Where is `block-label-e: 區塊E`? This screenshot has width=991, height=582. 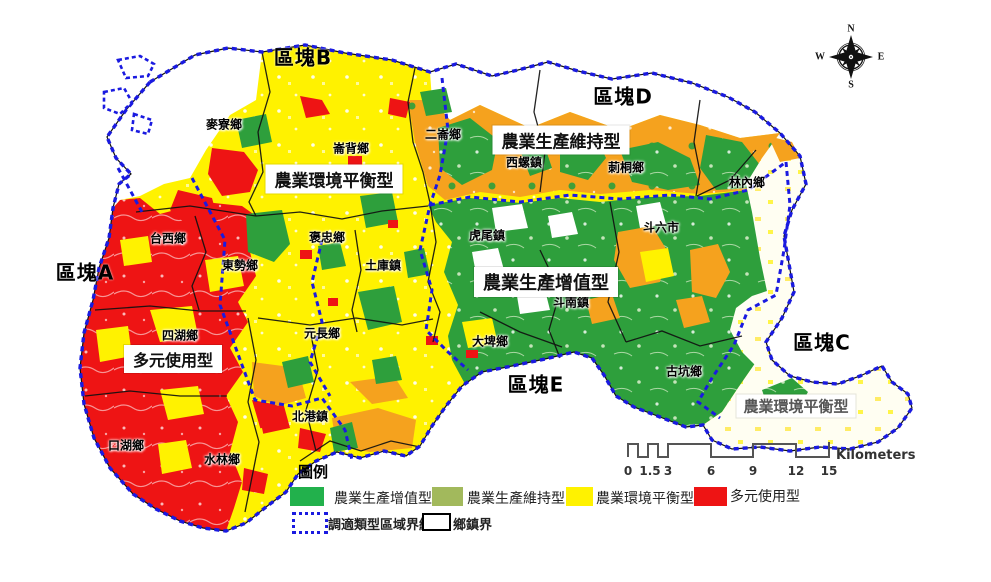
block-label-e: 區塊E is located at coordinates (536, 384).